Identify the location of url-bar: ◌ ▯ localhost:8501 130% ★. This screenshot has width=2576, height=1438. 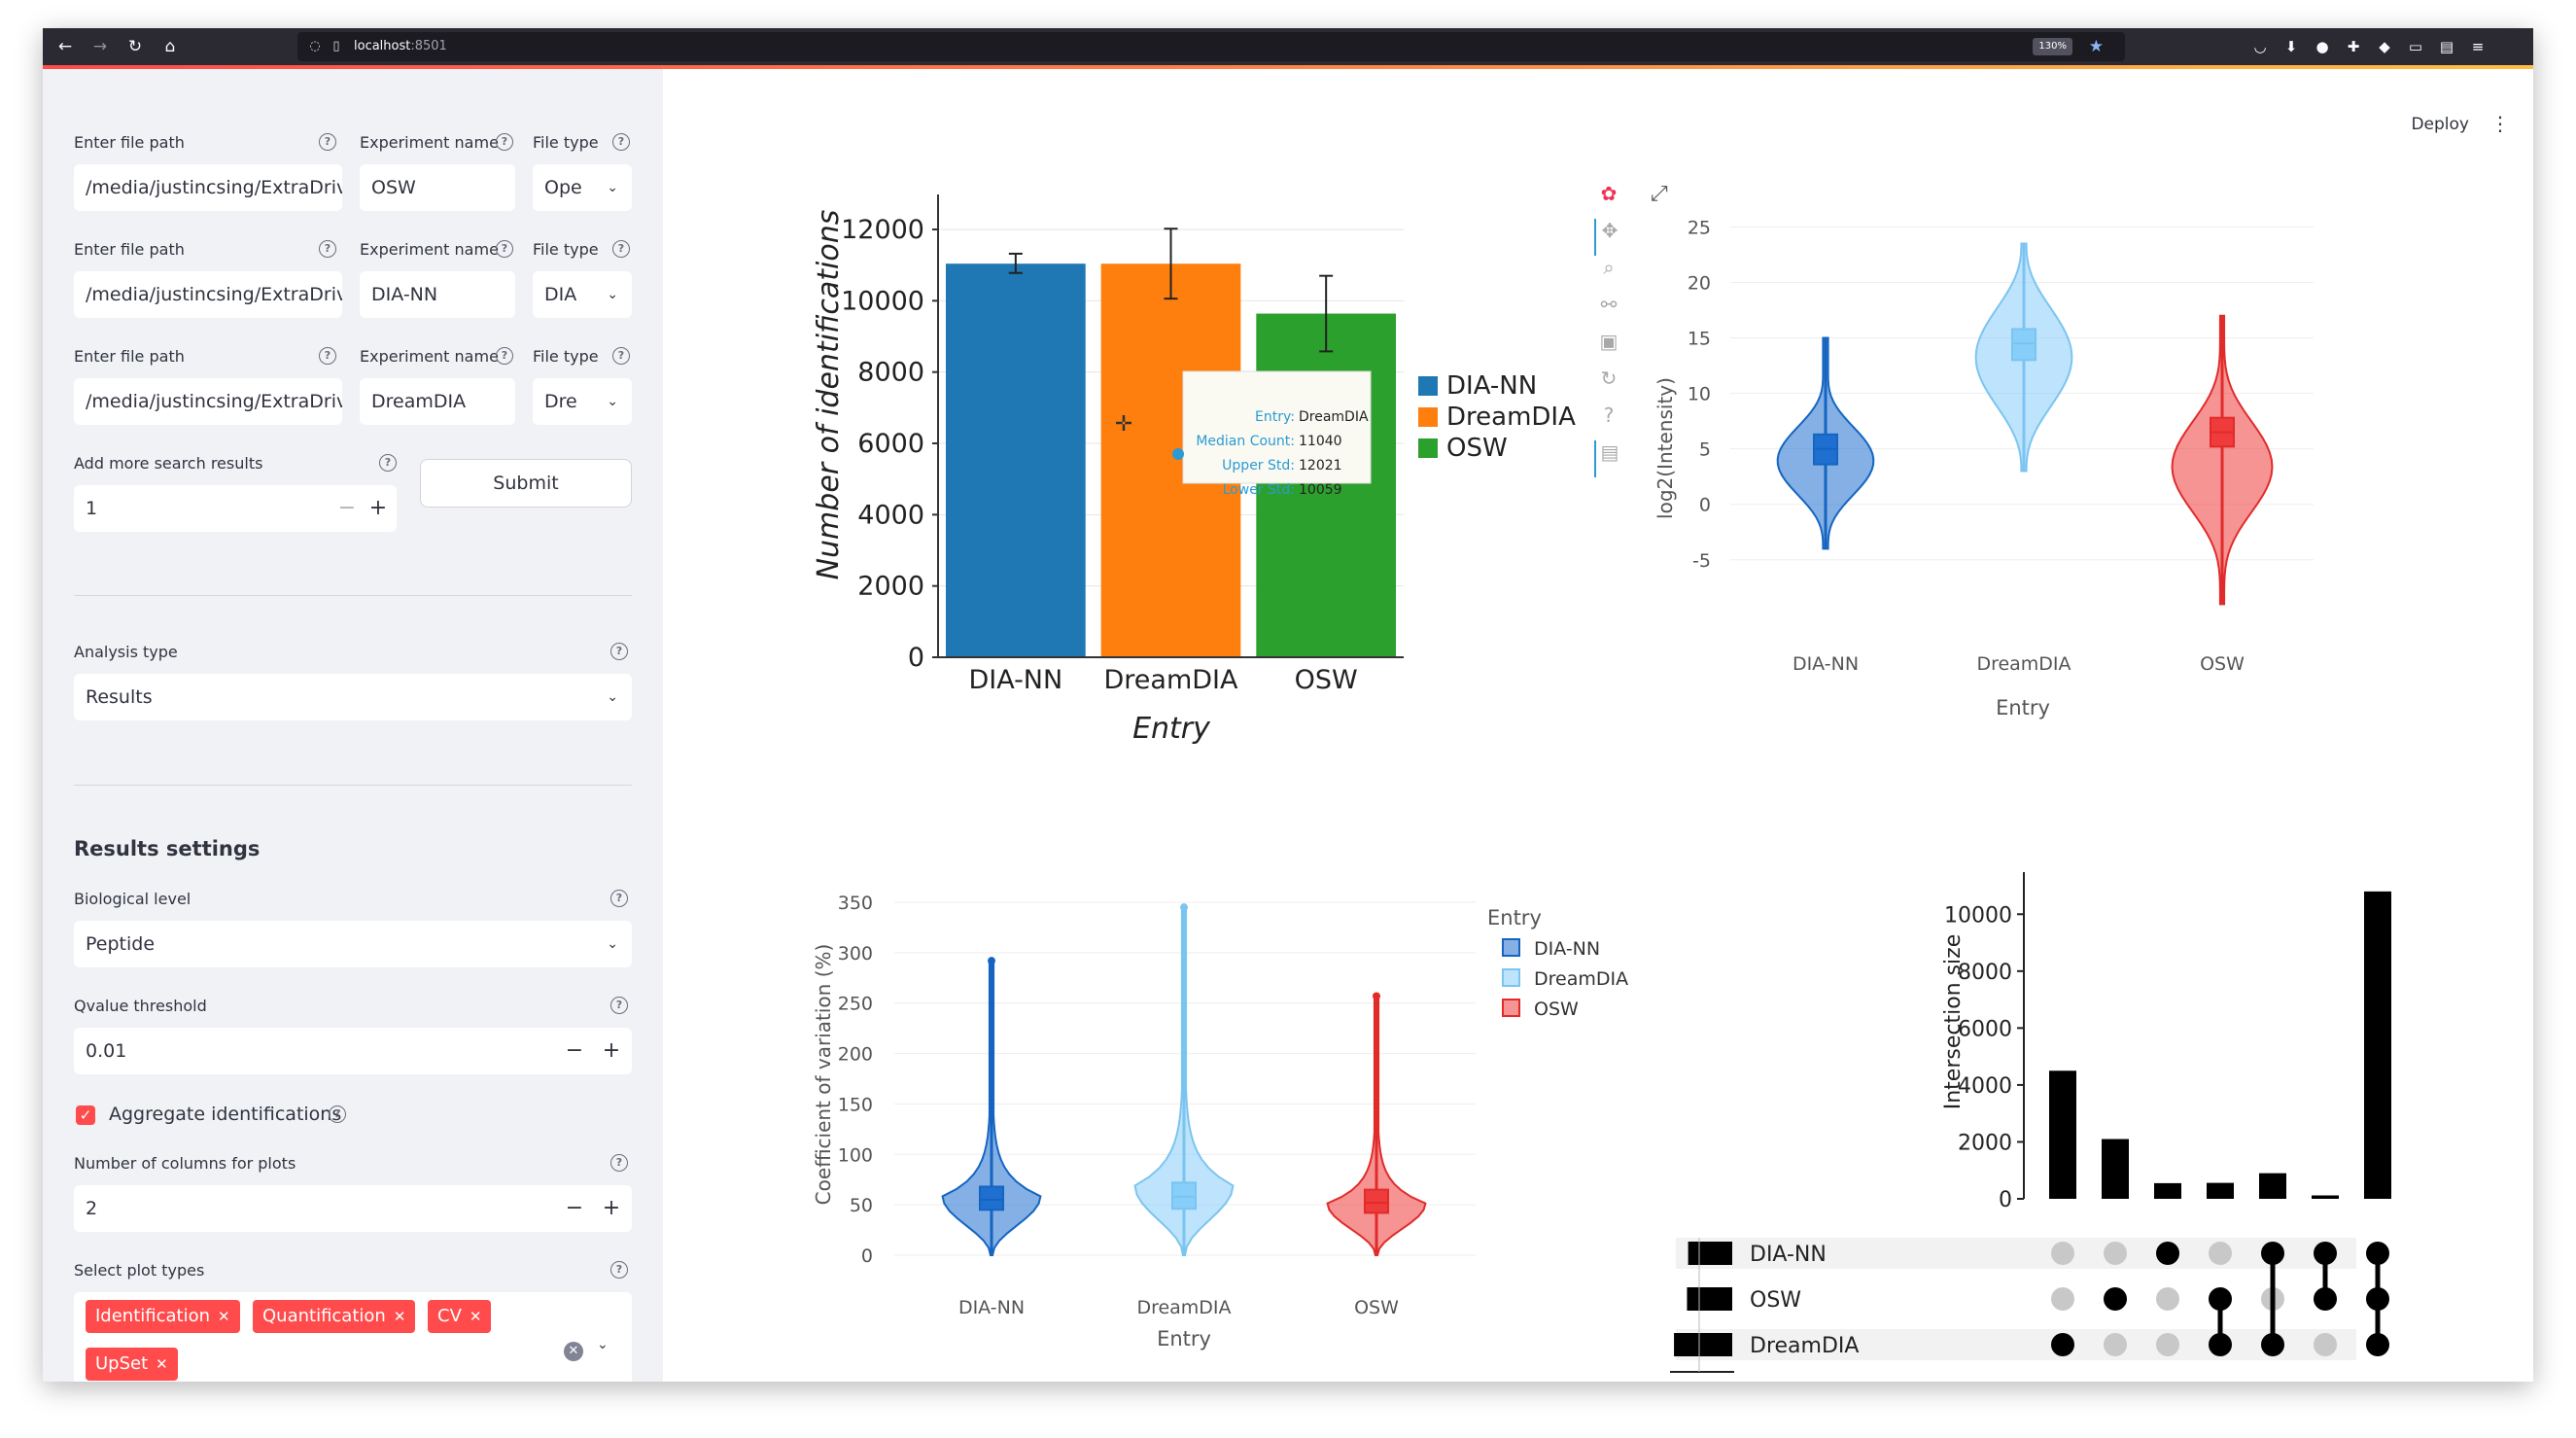
(1211, 46).